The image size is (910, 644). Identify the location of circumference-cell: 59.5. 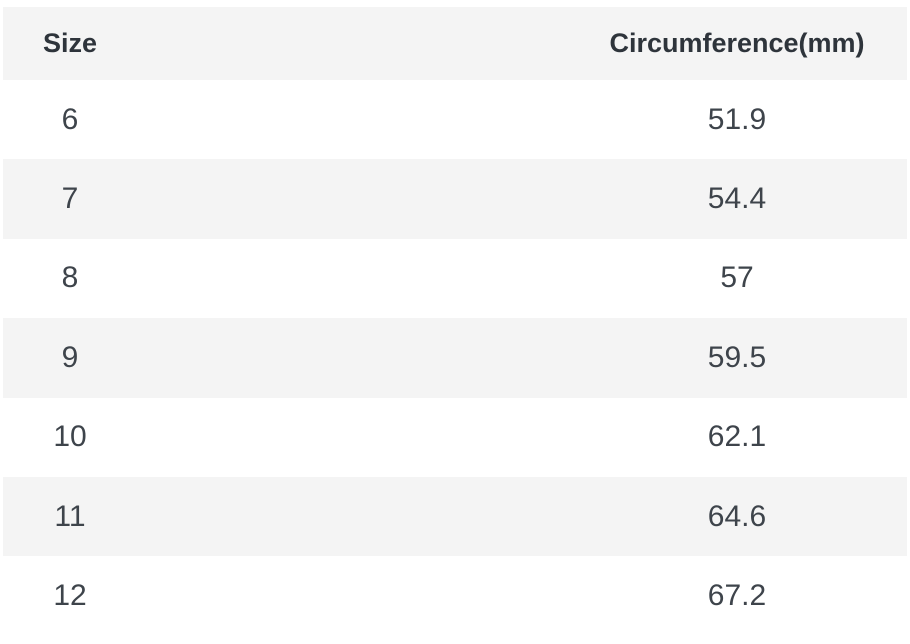
(737, 357).